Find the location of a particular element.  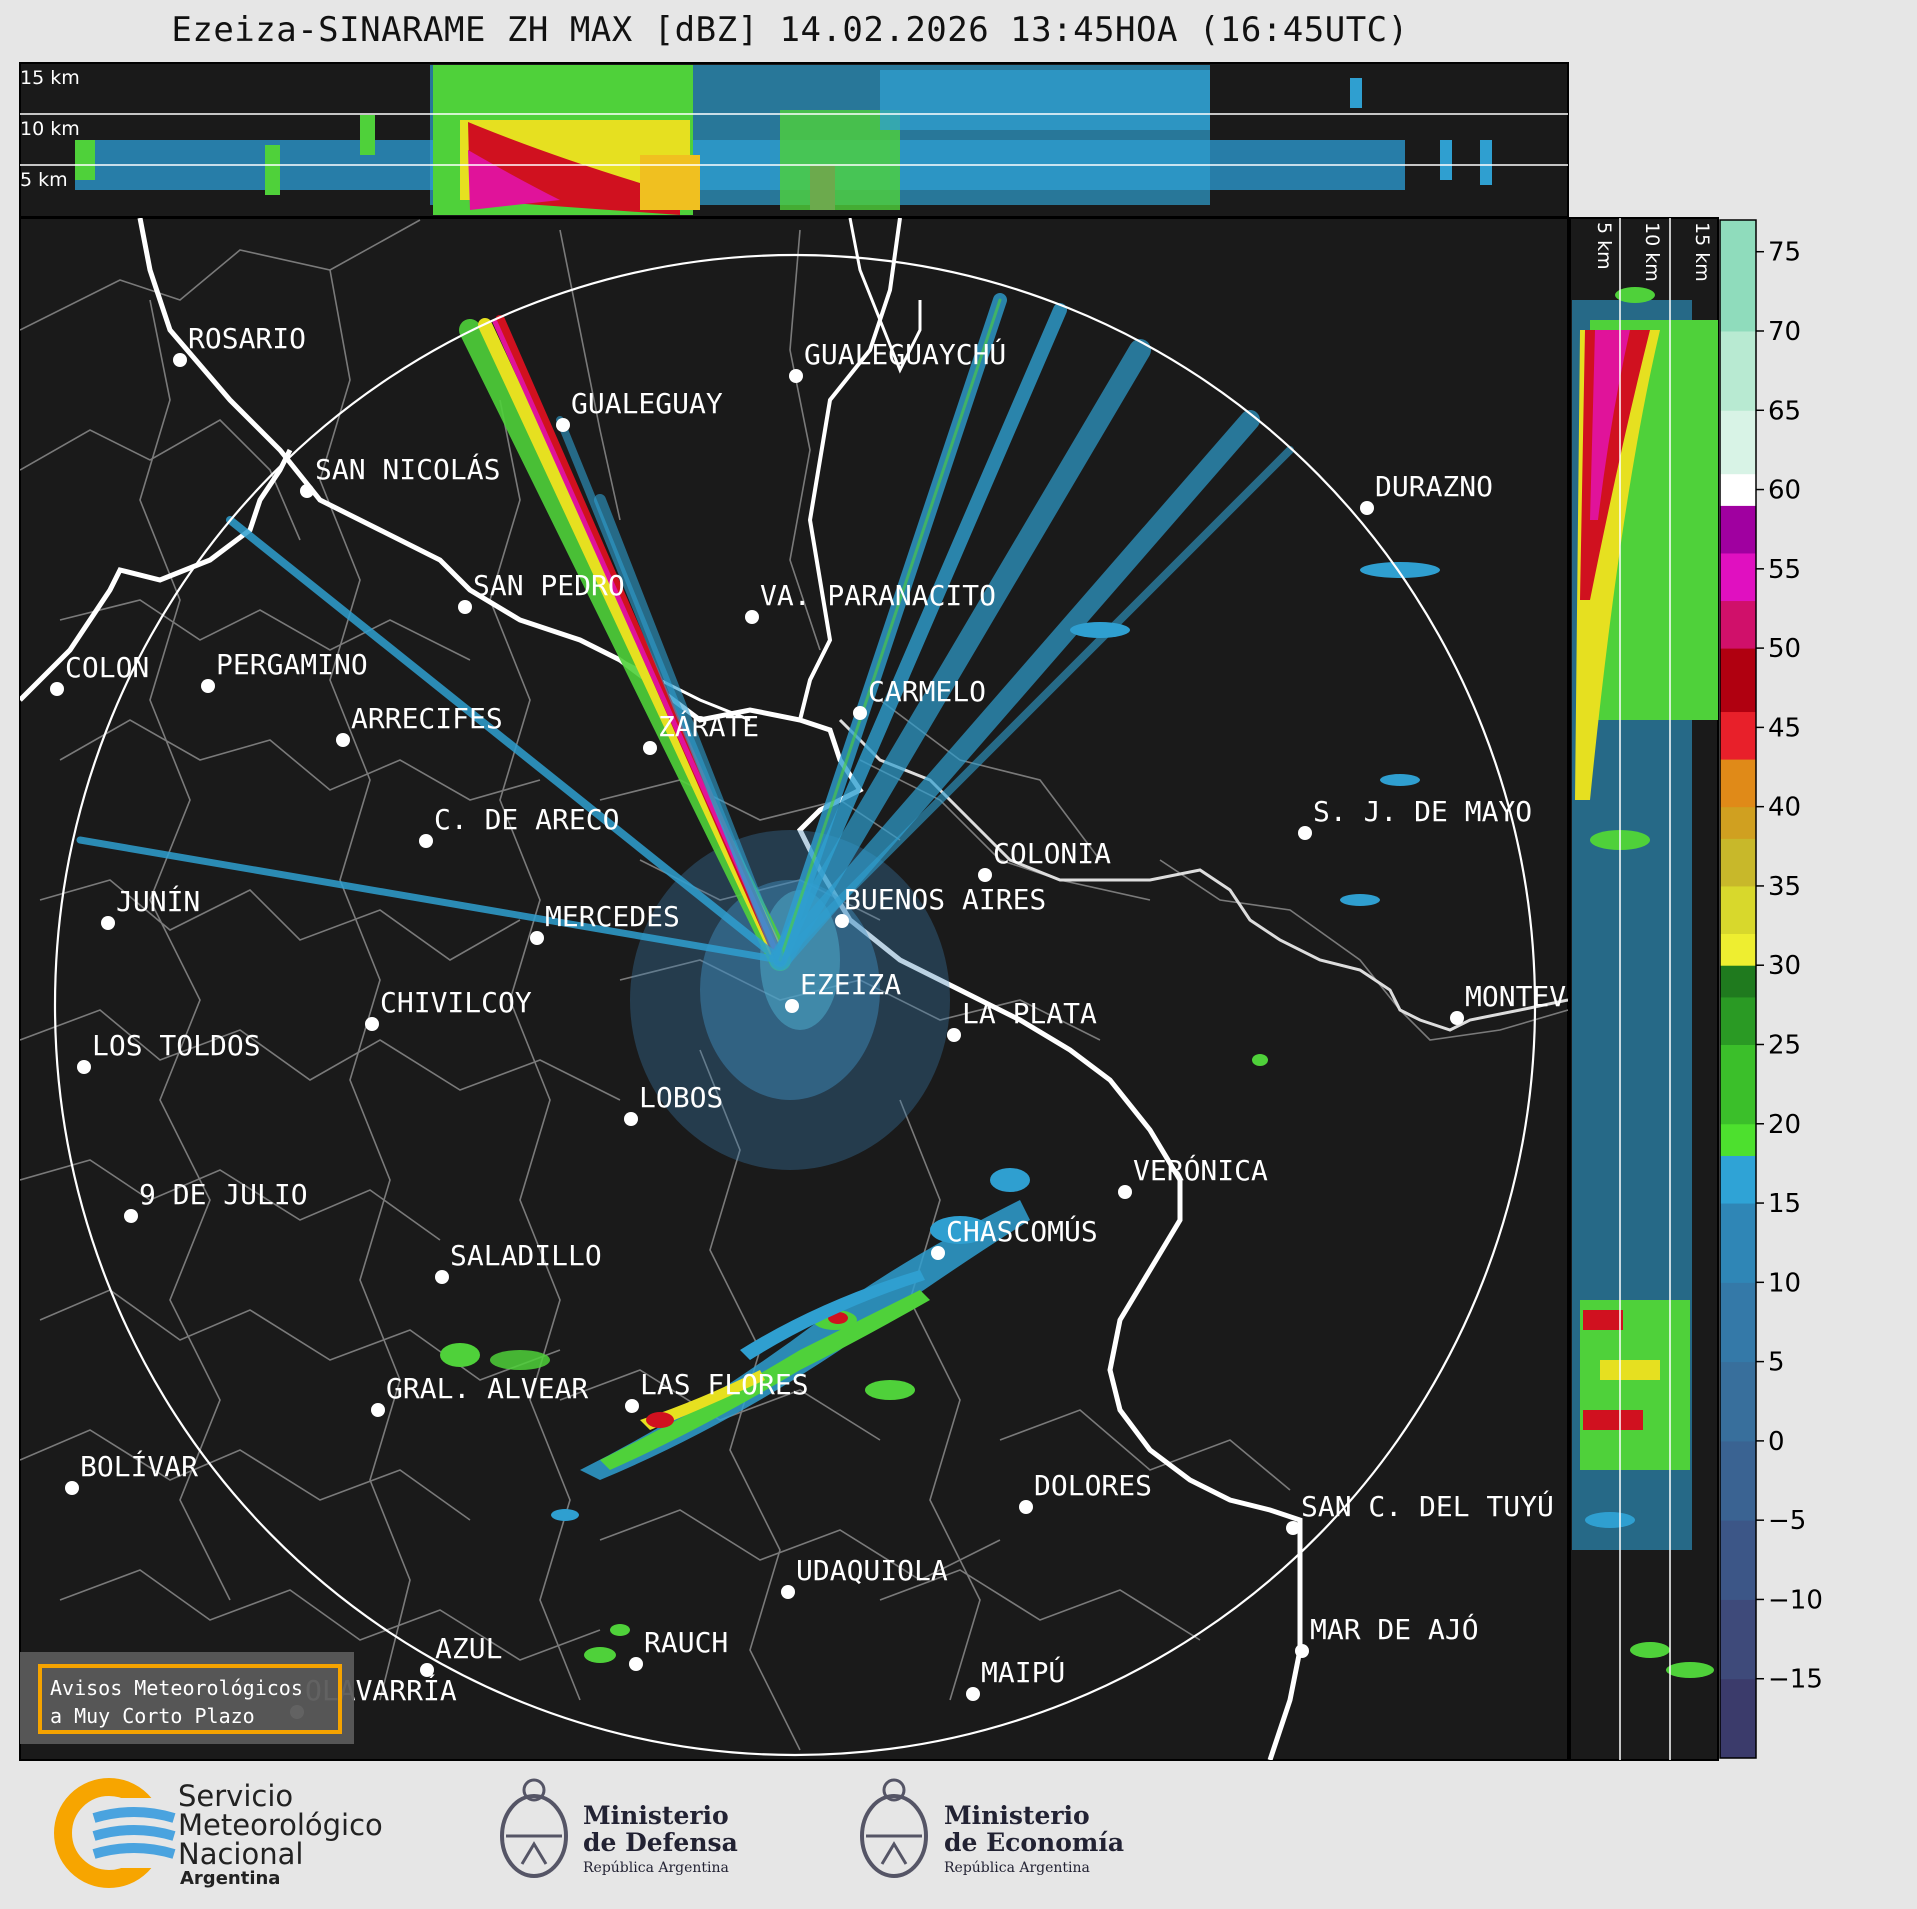

colorbar-tick-label: 35 is located at coordinates (1784, 887).